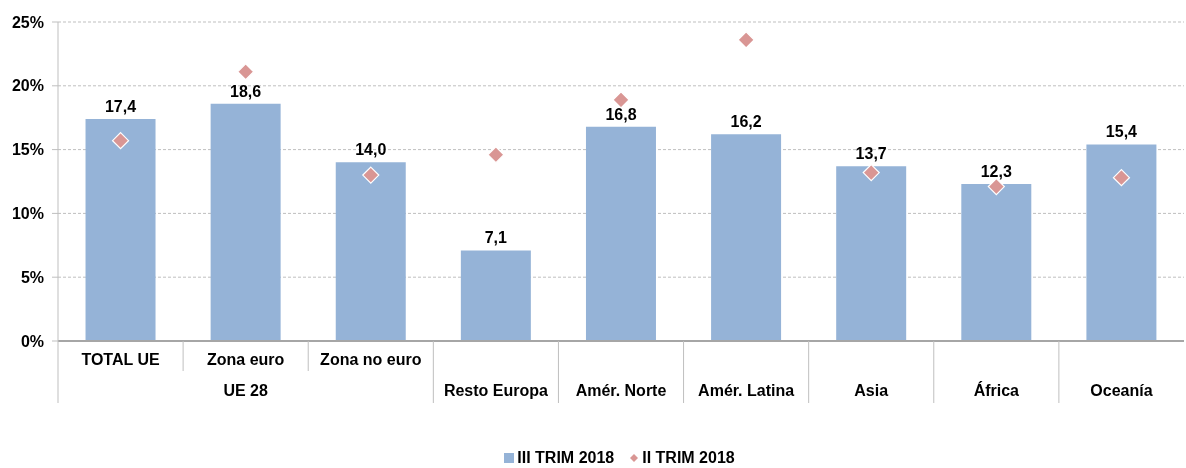 The width and height of the screenshot is (1186, 468). What do you see at coordinates (996, 390) in the screenshot?
I see `x-tick-label: África` at bounding box center [996, 390].